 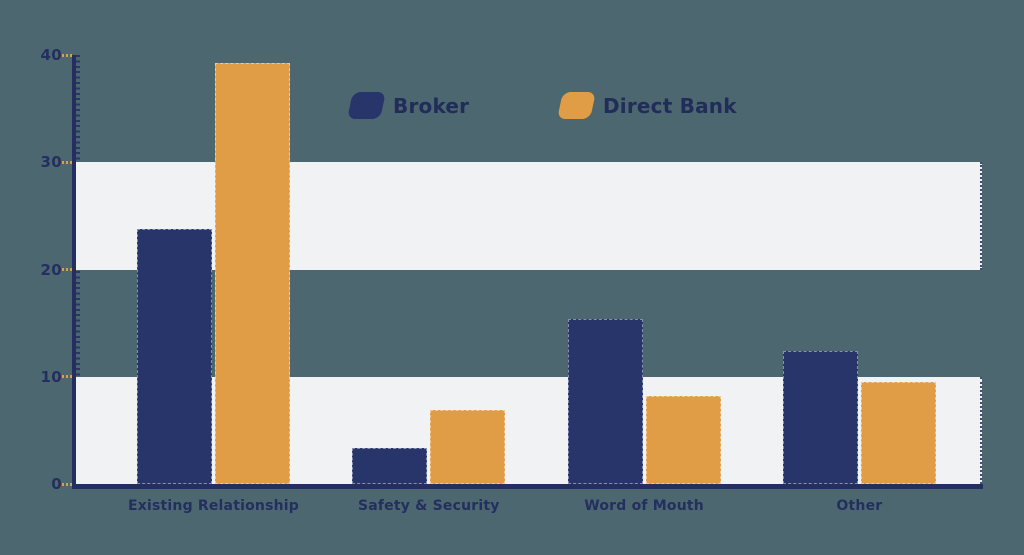 What do you see at coordinates (174, 356) in the screenshot?
I see `bar-broker-existing-relationship` at bounding box center [174, 356].